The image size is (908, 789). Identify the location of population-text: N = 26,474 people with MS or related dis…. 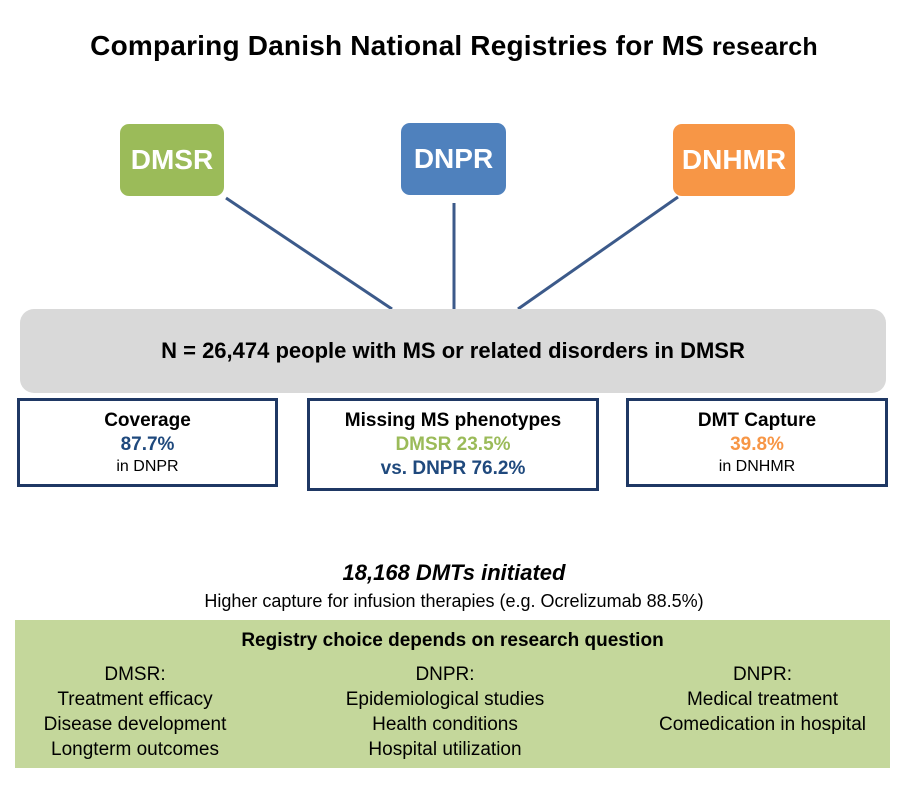
(453, 350).